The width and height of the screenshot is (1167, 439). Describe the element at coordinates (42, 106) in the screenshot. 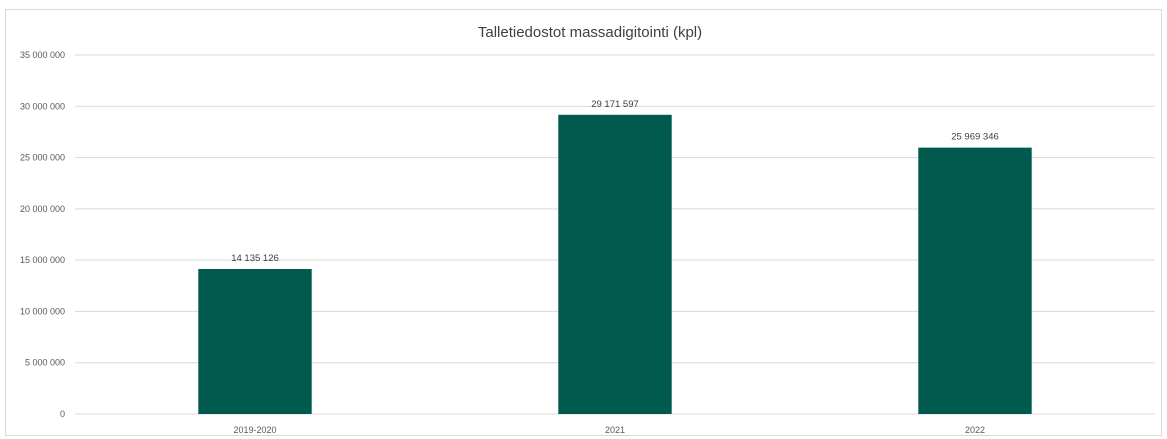

I see `y-tick-label: 30 000 000` at that location.